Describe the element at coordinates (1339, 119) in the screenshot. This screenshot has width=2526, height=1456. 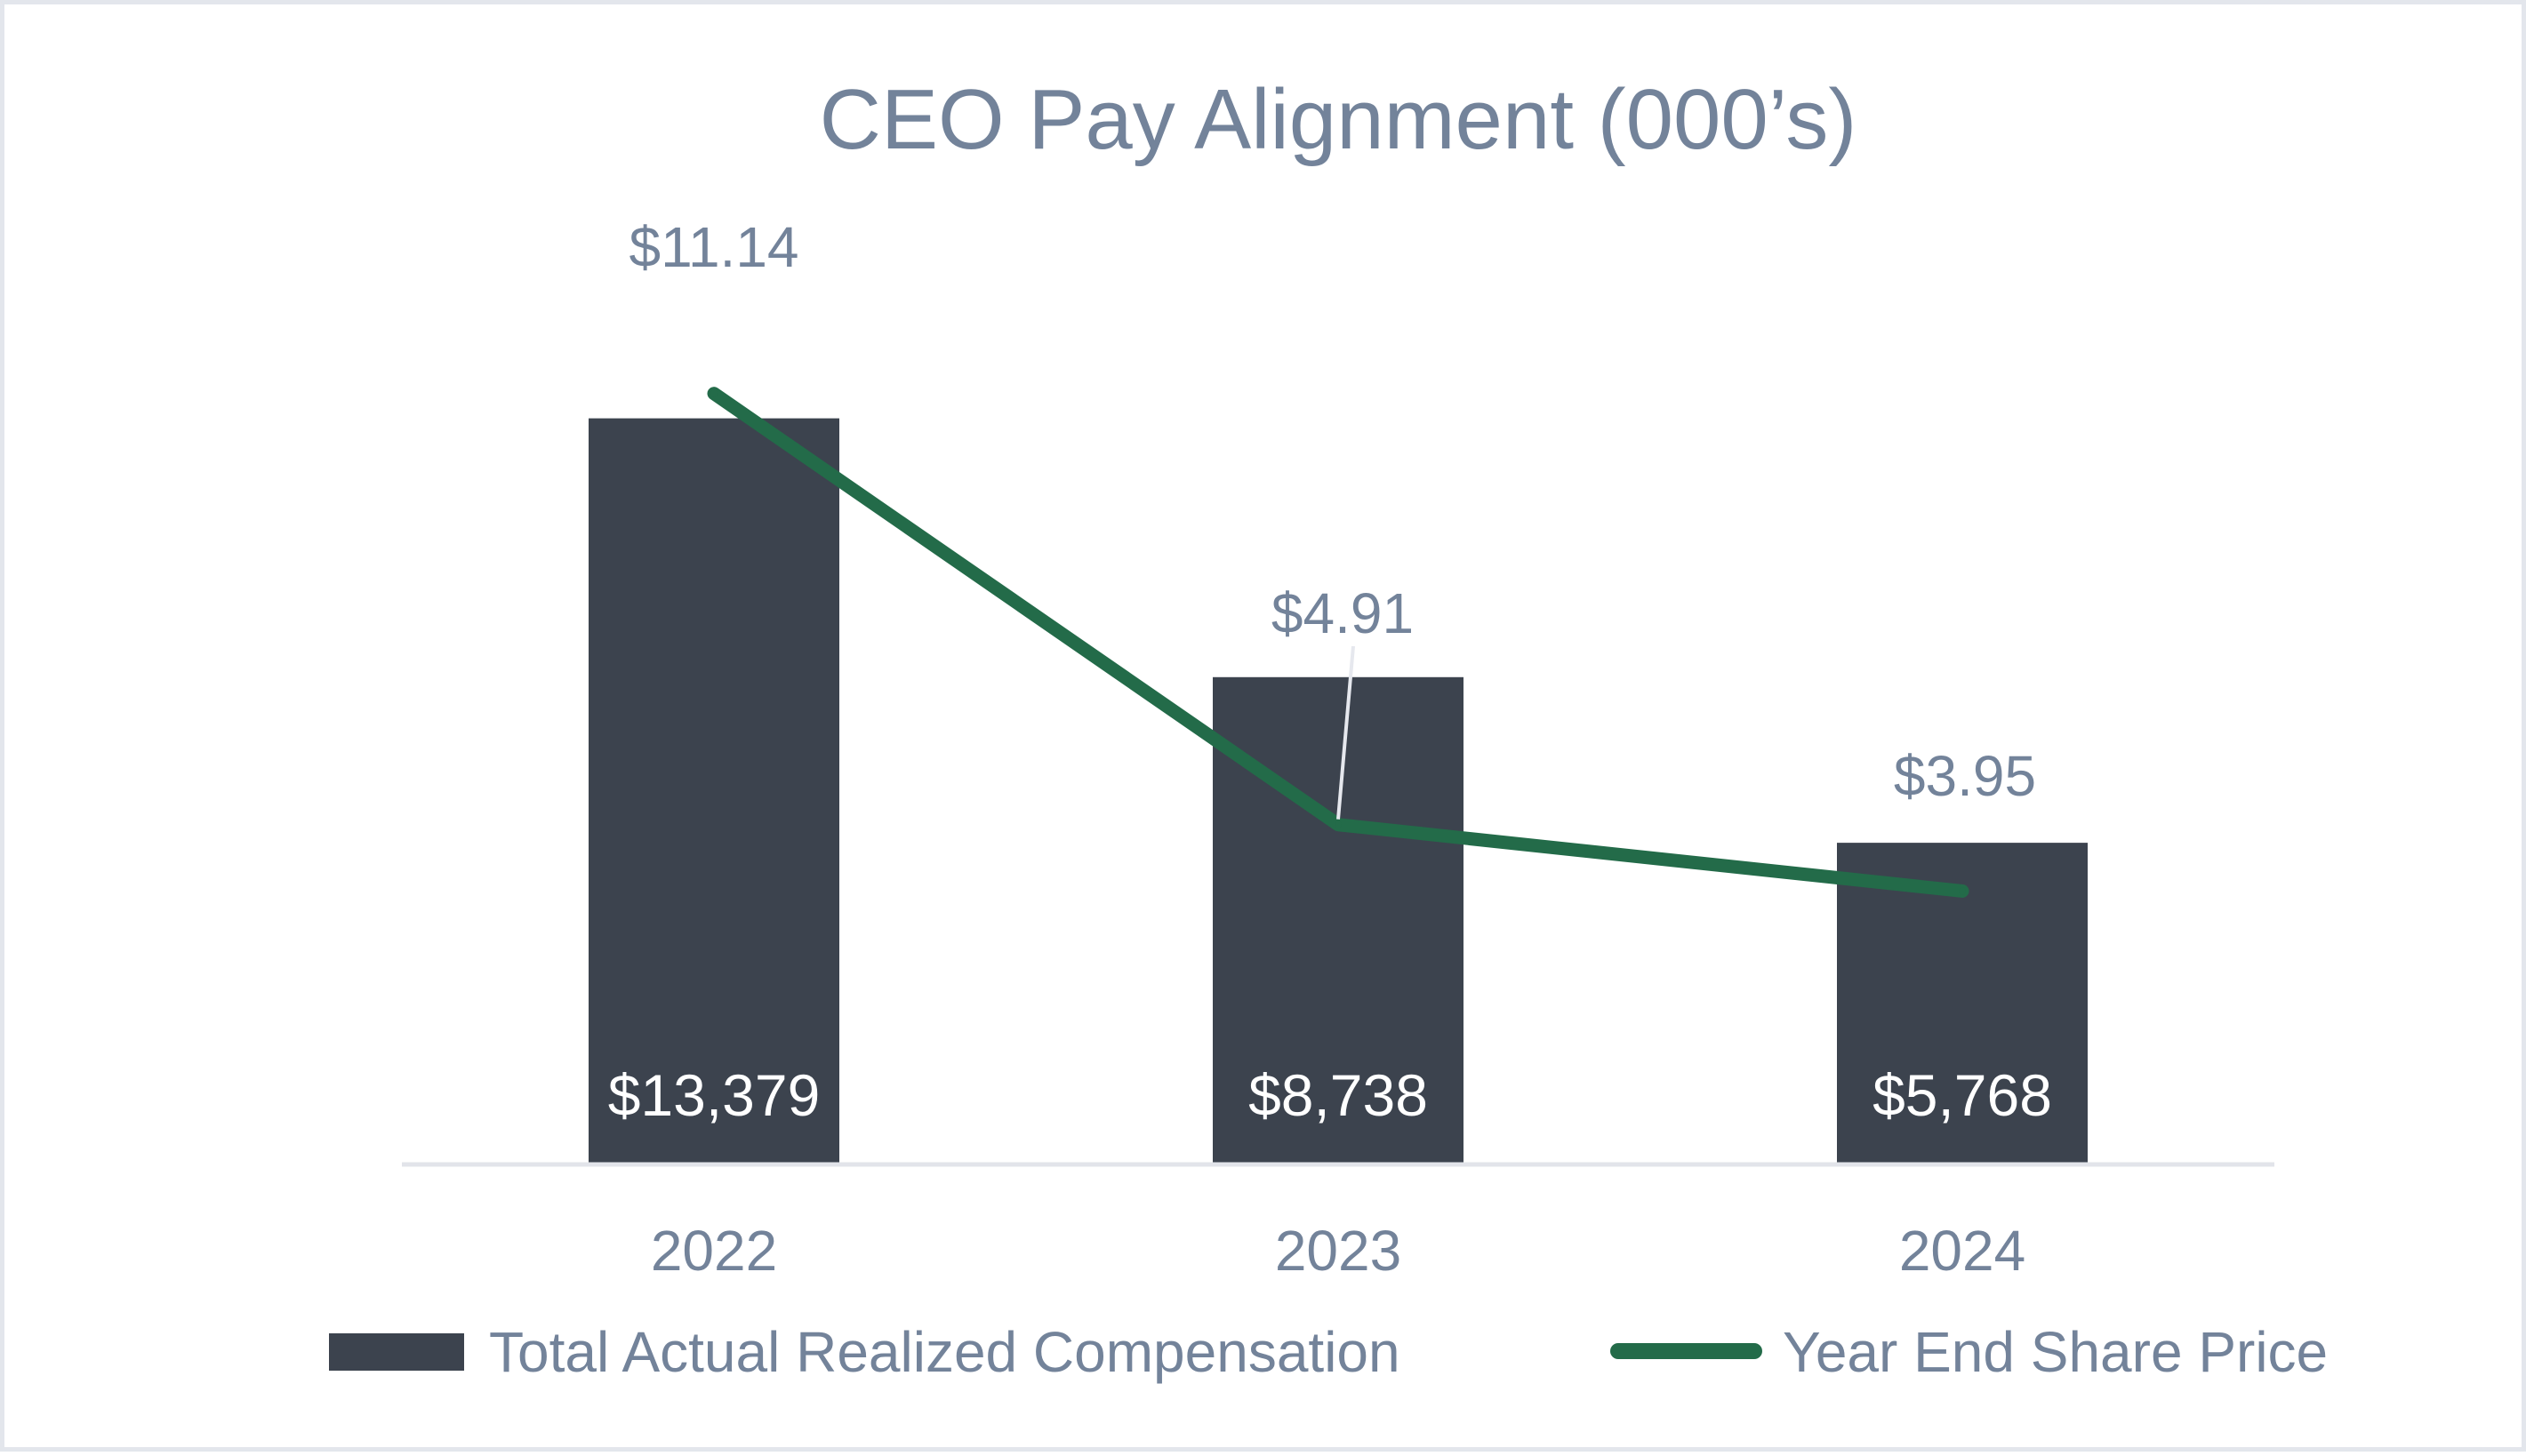
I see `chart-title: CEO Pay Alignment (000’s)` at that location.